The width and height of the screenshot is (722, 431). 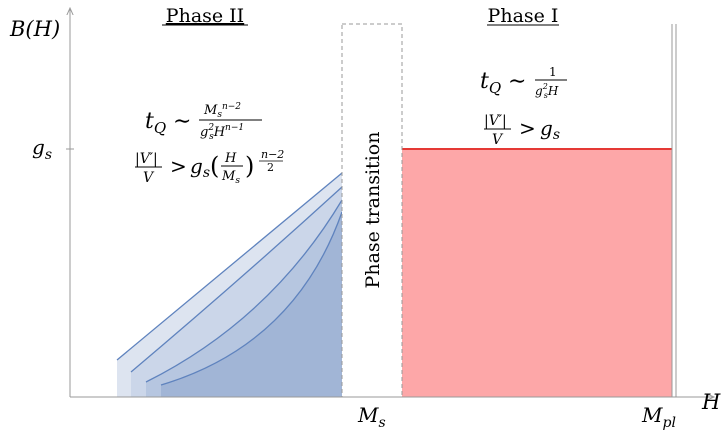 I want to click on x-axis-label: H, so click(x=711, y=402).